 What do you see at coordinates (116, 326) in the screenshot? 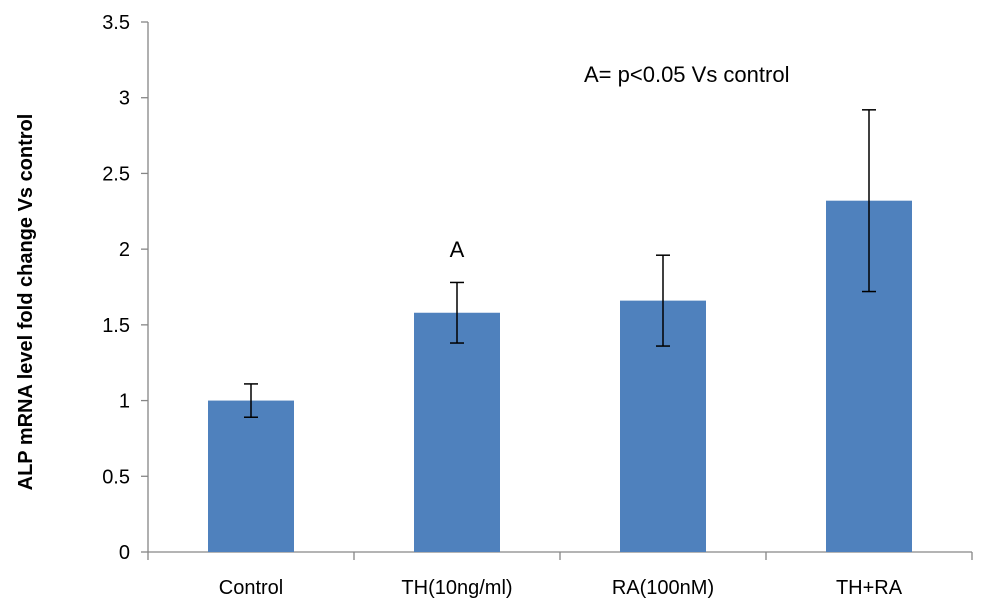
I see `y-tick-label: 1.5` at bounding box center [116, 326].